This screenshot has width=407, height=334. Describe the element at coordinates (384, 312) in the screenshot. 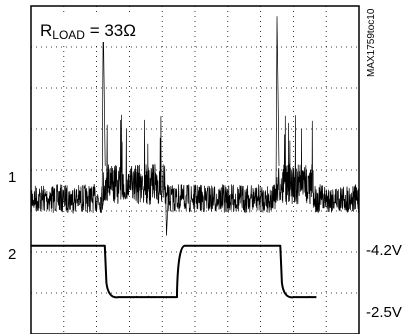

I see `level-label-low: -2.5V` at that location.